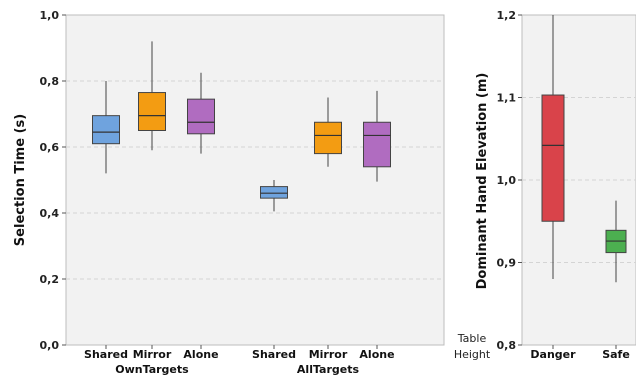 Image resolution: width=636 pixels, height=382 pixels. What do you see at coordinates (507, 263) in the screenshot?
I see `y-tick-label: 0,9` at bounding box center [507, 263].